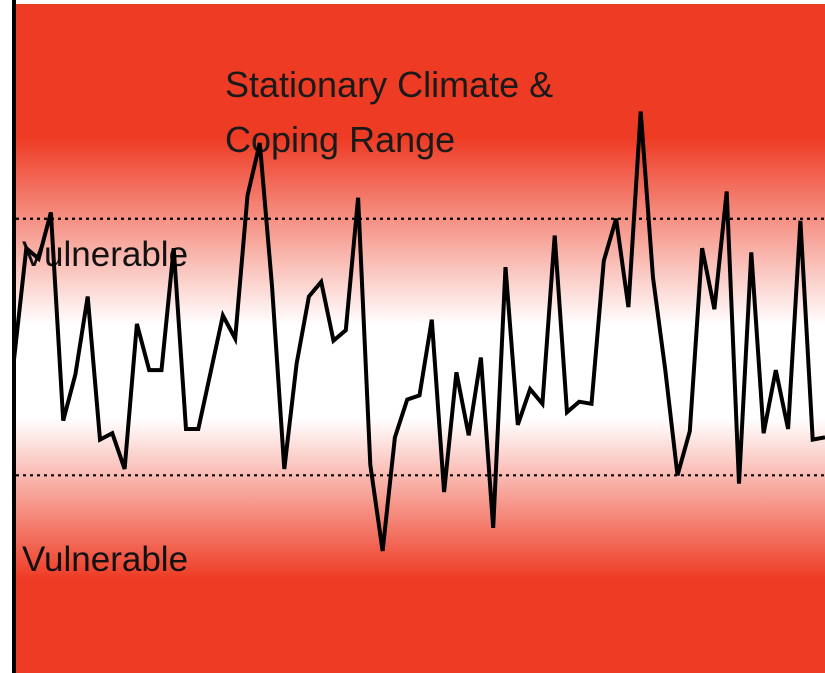 The width and height of the screenshot is (825, 673). What do you see at coordinates (105, 559) in the screenshot?
I see `lower-vulnerable-label: Vulnerable` at bounding box center [105, 559].